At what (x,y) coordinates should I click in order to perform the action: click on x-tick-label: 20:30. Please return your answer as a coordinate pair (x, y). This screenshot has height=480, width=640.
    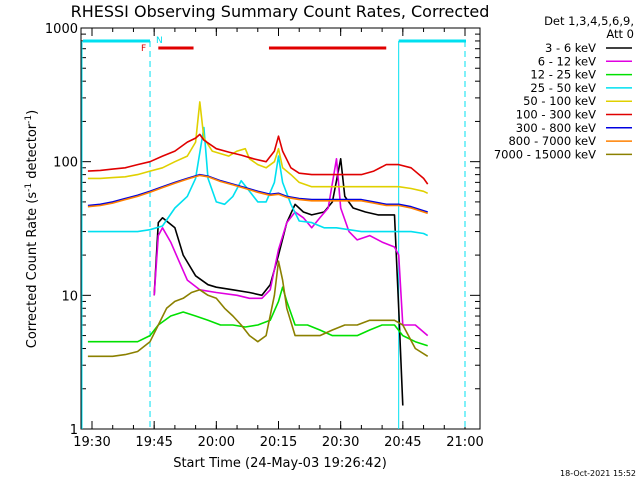
    Looking at the image, I should click on (340, 442).